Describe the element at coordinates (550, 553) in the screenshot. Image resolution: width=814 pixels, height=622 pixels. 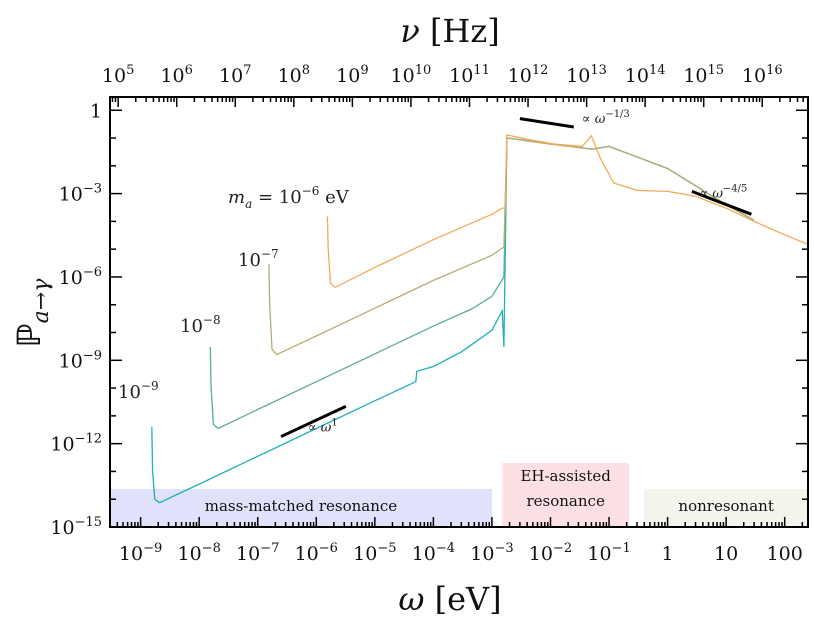
I see `x-tick-label: 10⁻²` at that location.